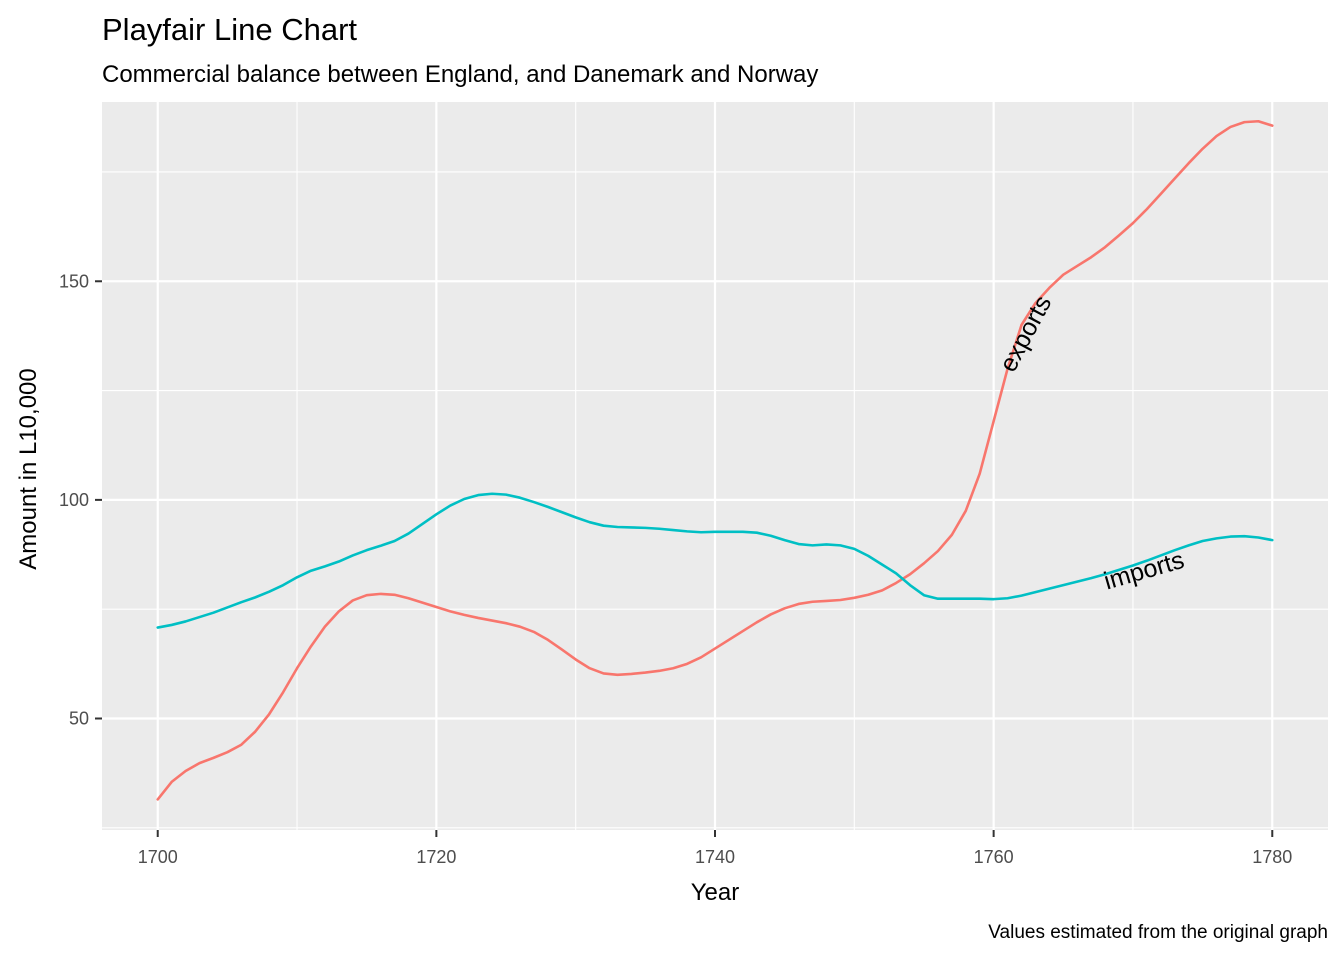 The image size is (1344, 960). Describe the element at coordinates (715, 857) in the screenshot. I see `x-tick-label: 1740` at that location.